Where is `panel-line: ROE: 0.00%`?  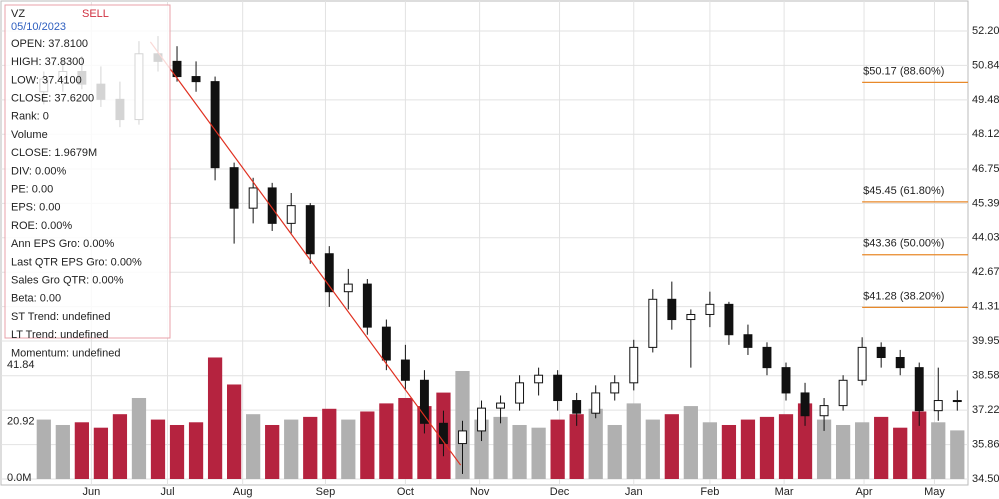
panel-line: ROE: 0.00% is located at coordinates (41, 226).